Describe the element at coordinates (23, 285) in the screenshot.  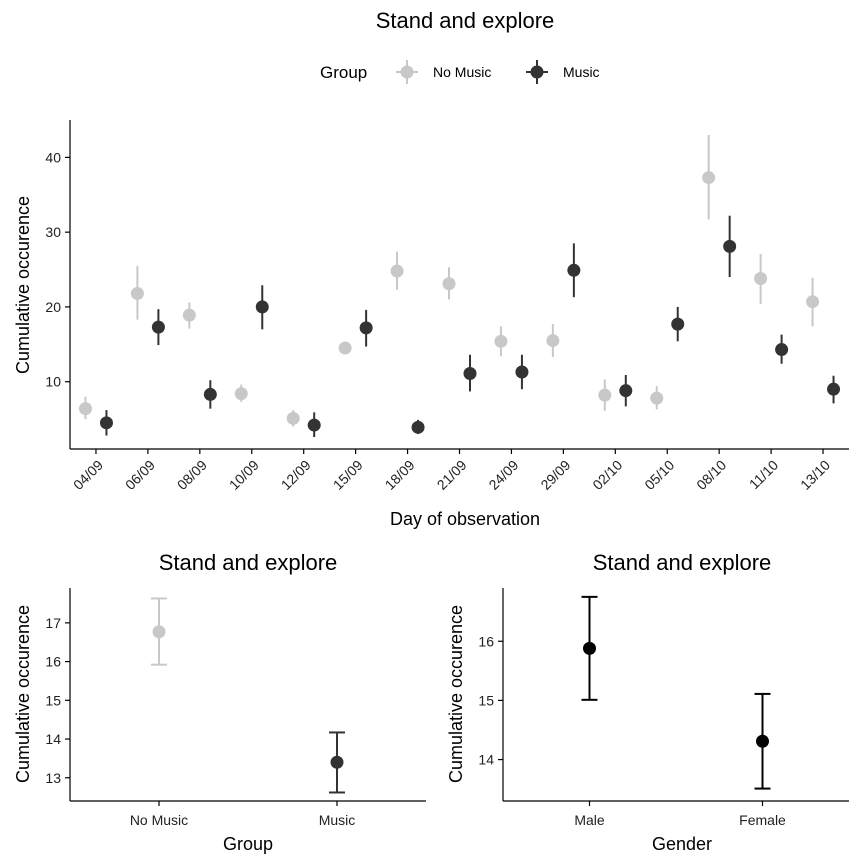
I see `top-y-axis-title: Cumulative occurence` at that location.